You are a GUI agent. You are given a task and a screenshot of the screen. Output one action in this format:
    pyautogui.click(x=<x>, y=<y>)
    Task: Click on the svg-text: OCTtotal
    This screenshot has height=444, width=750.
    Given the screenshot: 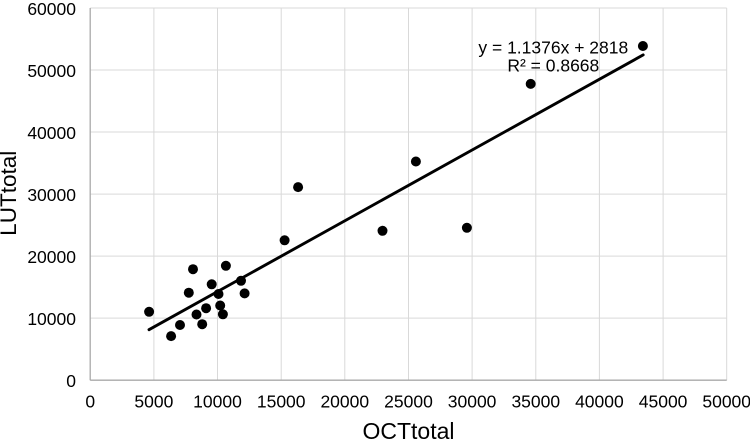 What is the action you would take?
    pyautogui.click(x=408, y=428)
    